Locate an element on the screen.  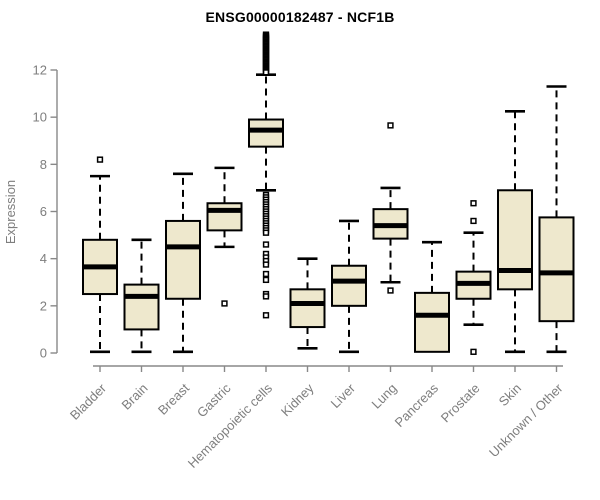
y-tick-label: 10 is located at coordinates (40, 117).